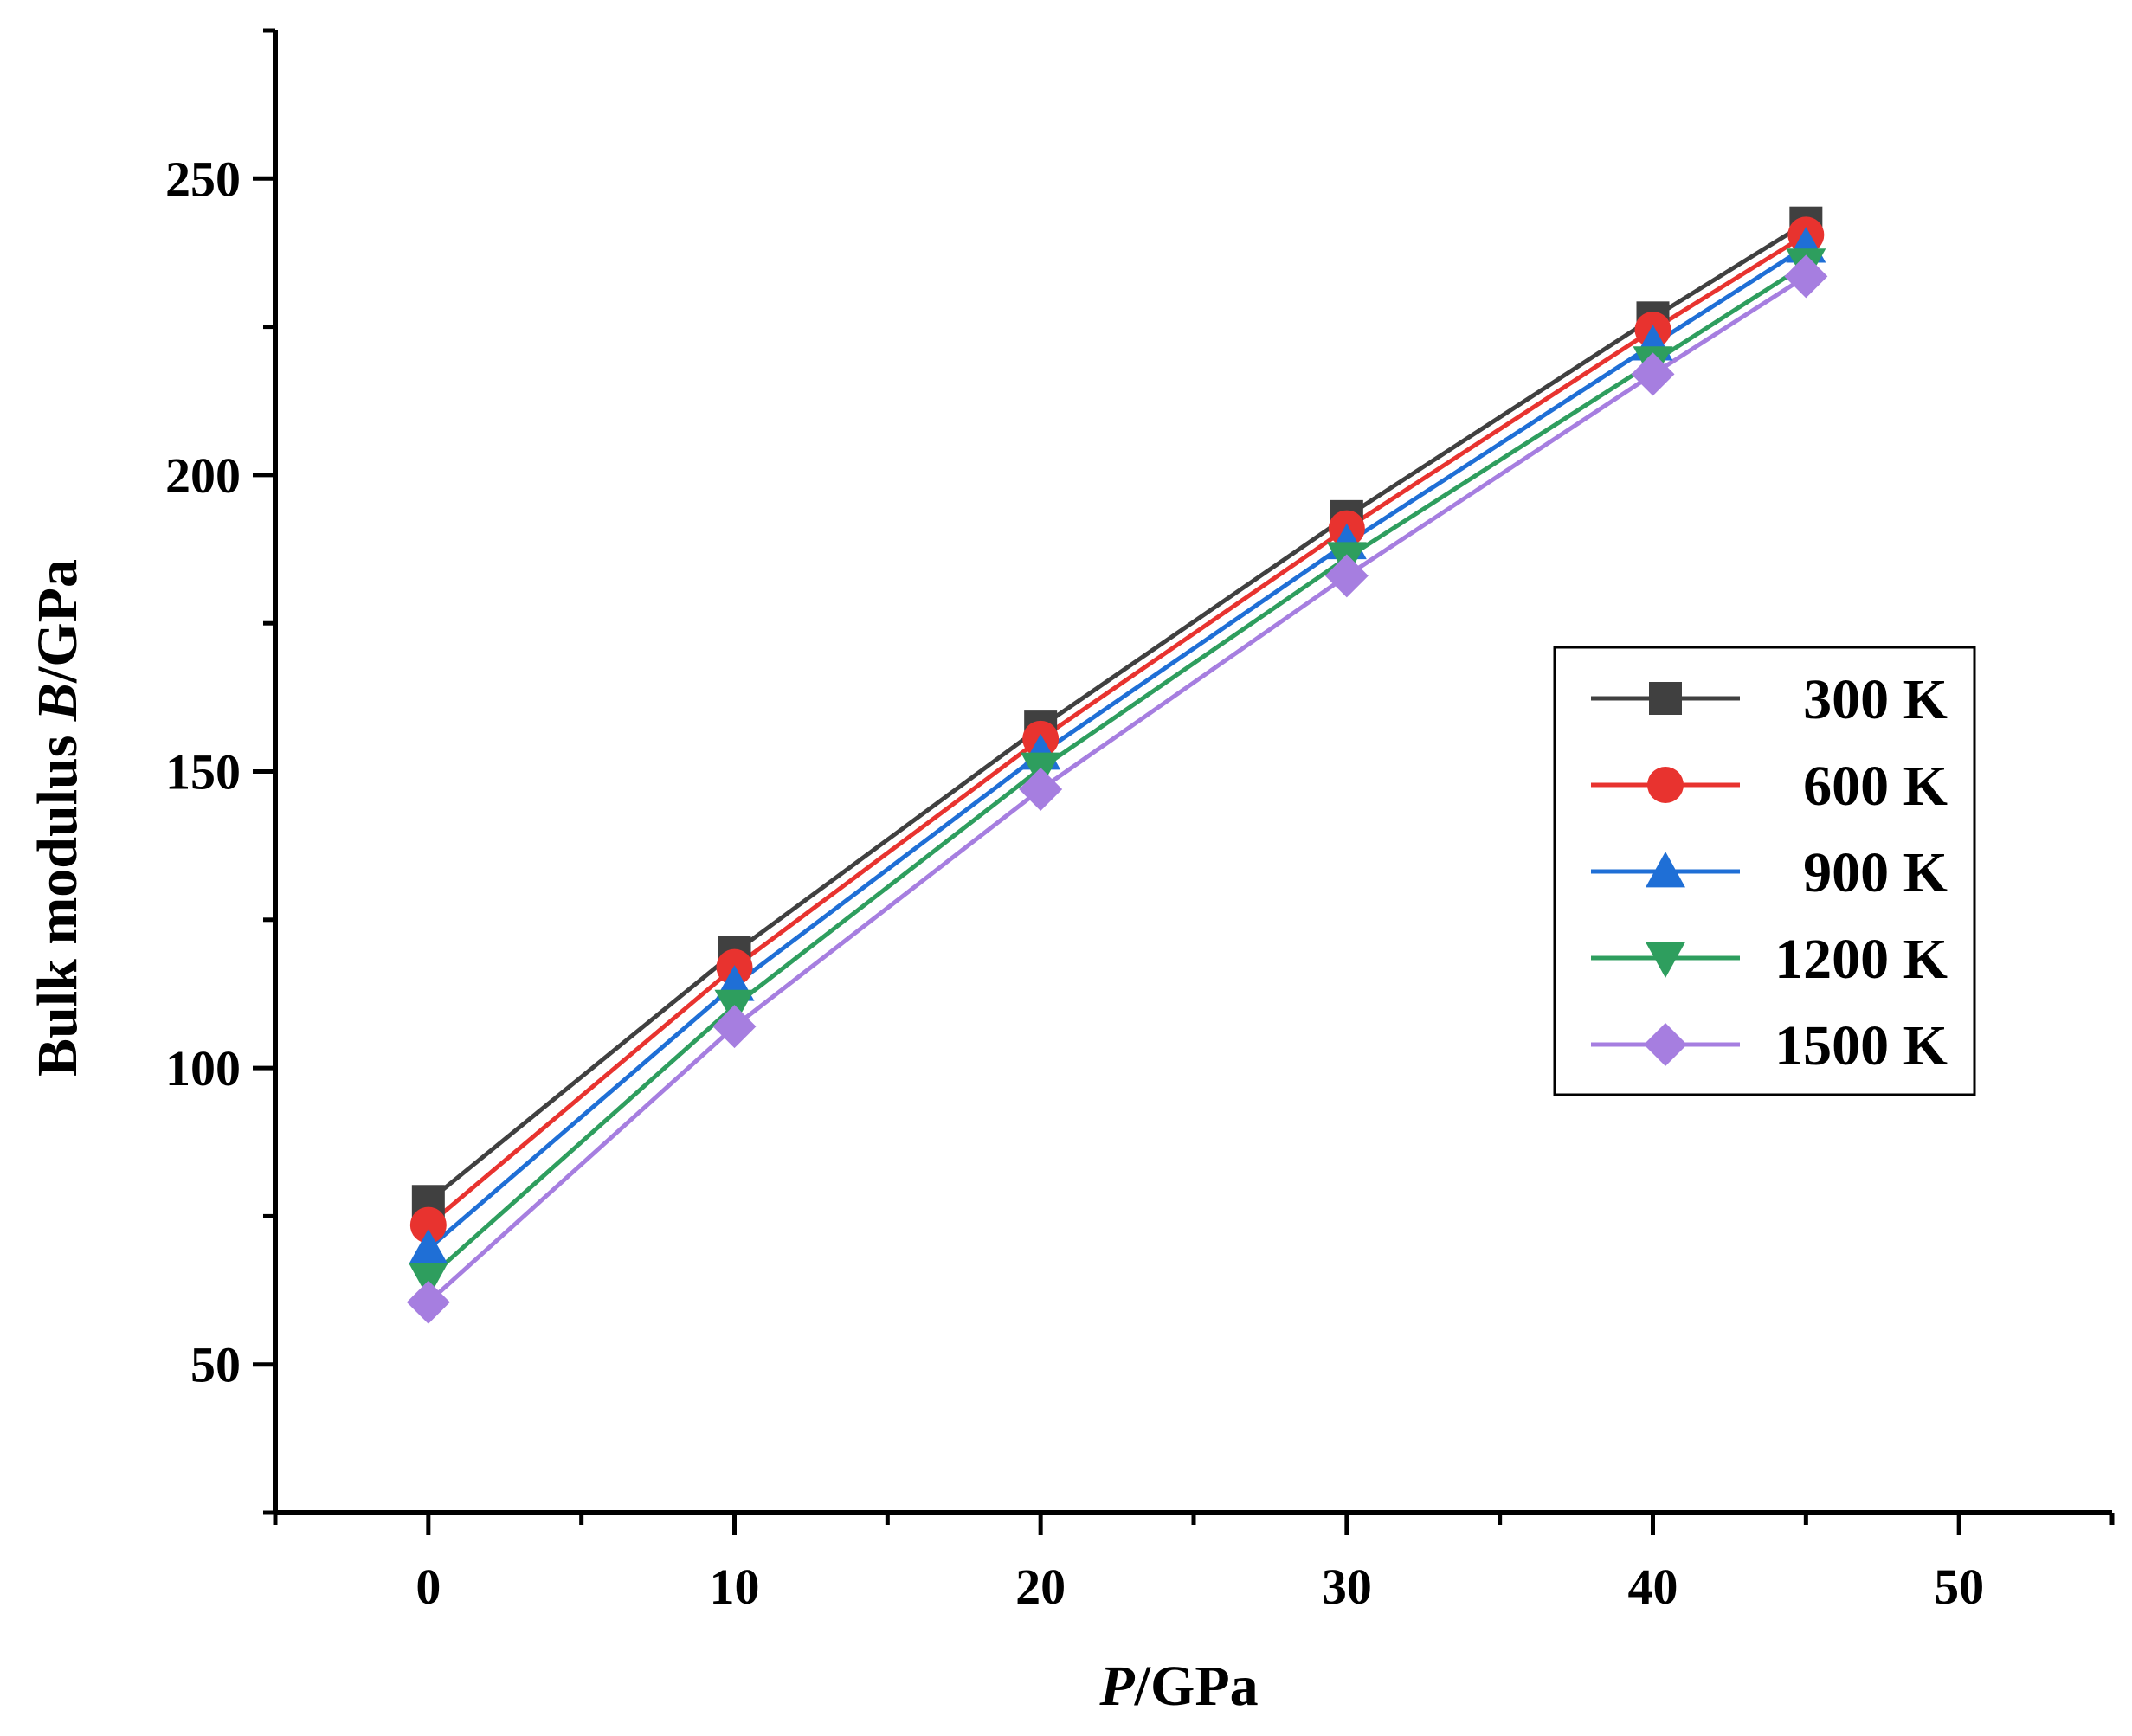 The image size is (2132, 1736). I want to click on y-tick-label: 150, so click(203, 772).